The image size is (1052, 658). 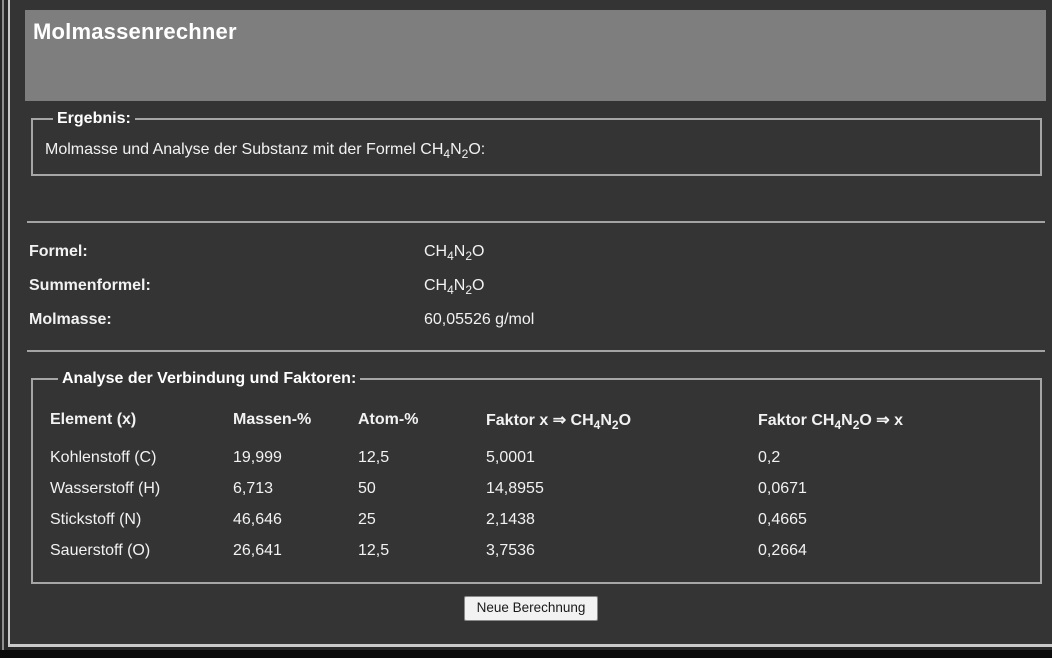 I want to click on cell-faktor1: 2,1438, so click(x=510, y=519).